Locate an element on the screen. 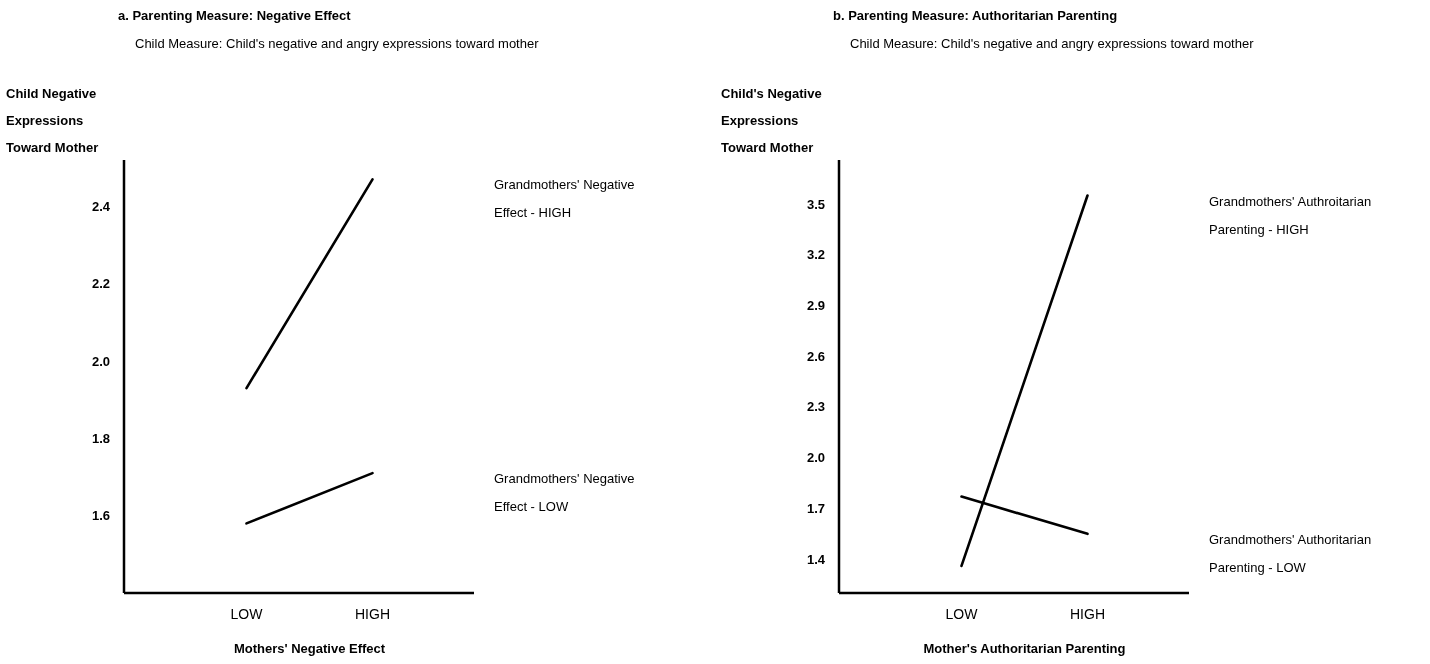 This screenshot has height=664, width=1430. y-tick-label: 2.3 is located at coordinates (815, 407).